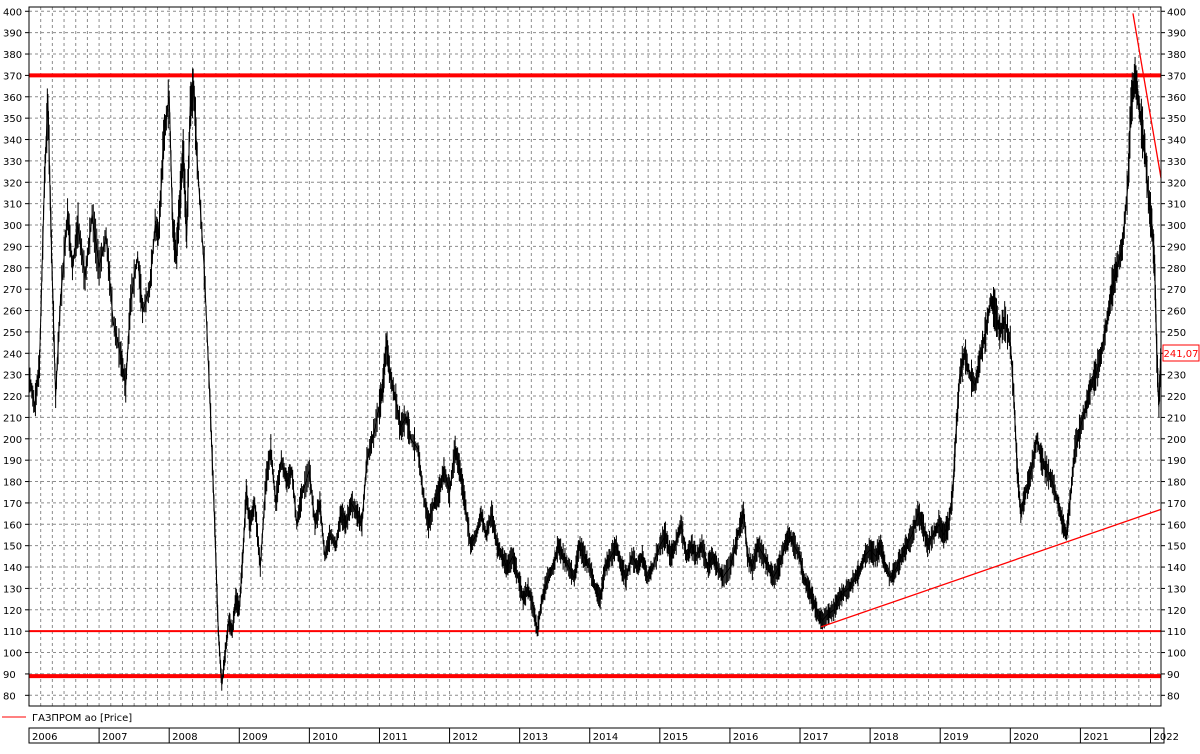  I want to click on y-tick-label-left: 400, so click(12, 12).